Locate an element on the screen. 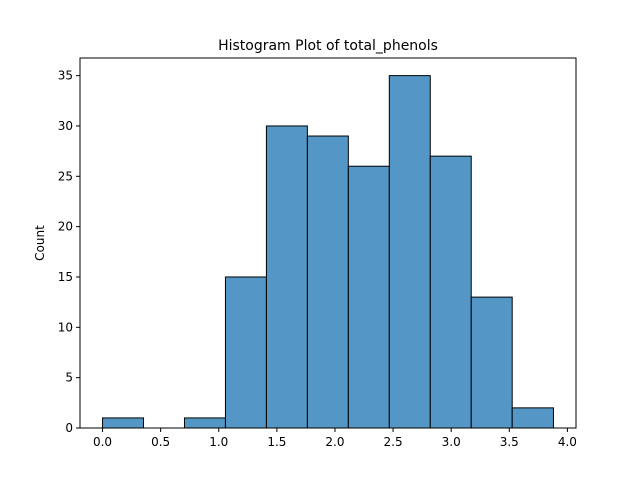 This screenshot has width=640, height=480. x-tick-label: 0.5 is located at coordinates (160, 442).